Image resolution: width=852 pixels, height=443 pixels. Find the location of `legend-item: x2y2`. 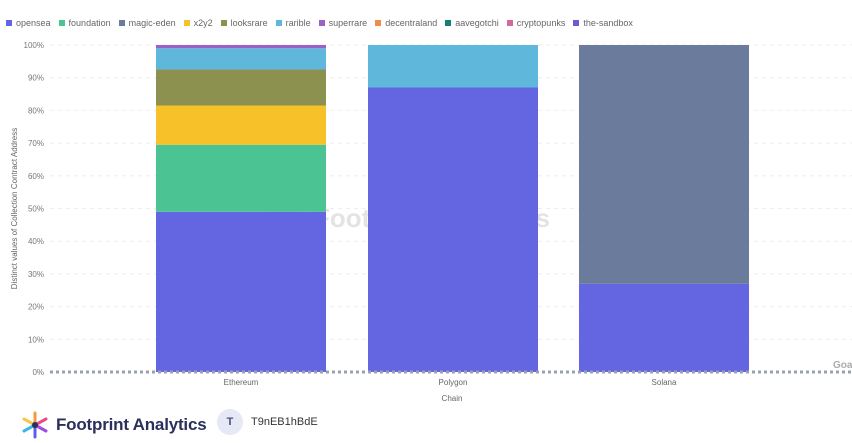

legend-item: x2y2 is located at coordinates (198, 23).